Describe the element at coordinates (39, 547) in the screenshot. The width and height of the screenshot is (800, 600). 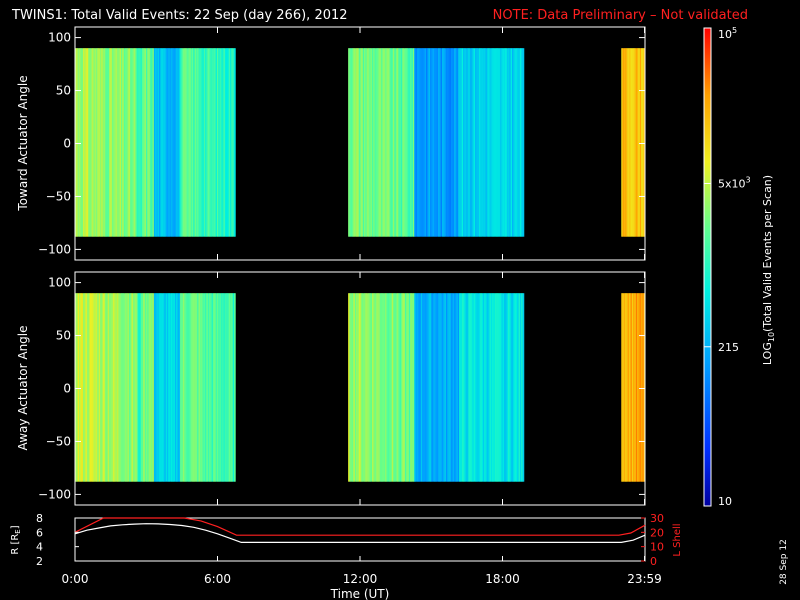
I see `radius-tick-label: 4` at that location.